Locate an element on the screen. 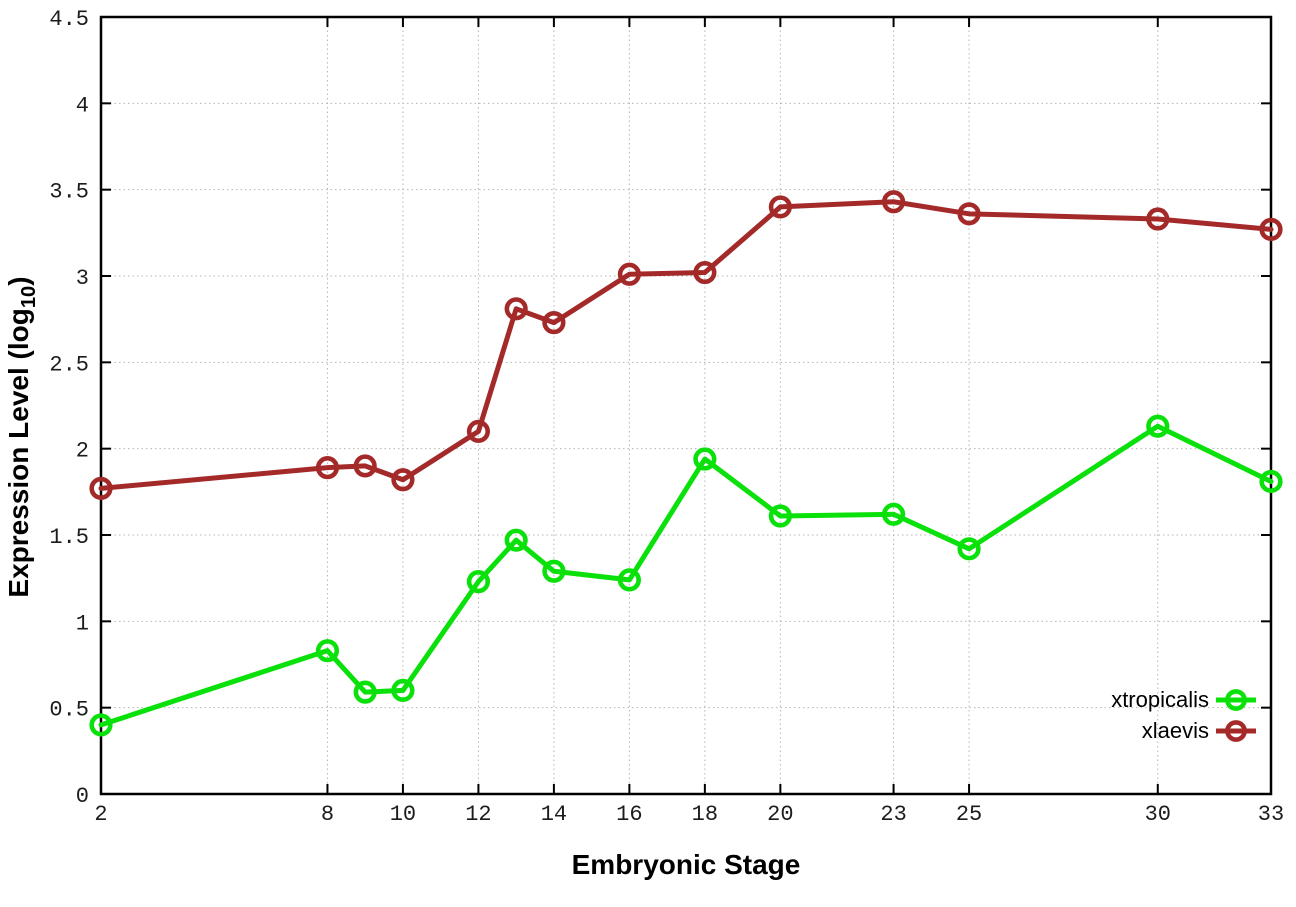 The width and height of the screenshot is (1296, 907). x-tick-label: 18 is located at coordinates (705, 814).